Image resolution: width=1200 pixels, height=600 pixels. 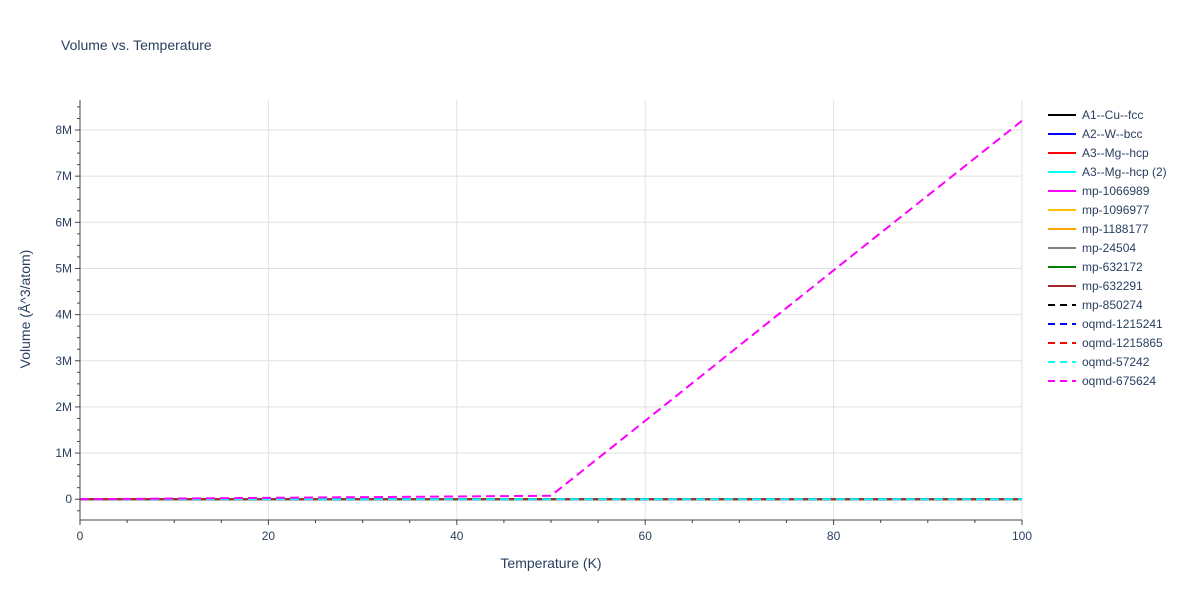 What do you see at coordinates (68, 499) in the screenshot?
I see `y-tick-label: 0` at bounding box center [68, 499].